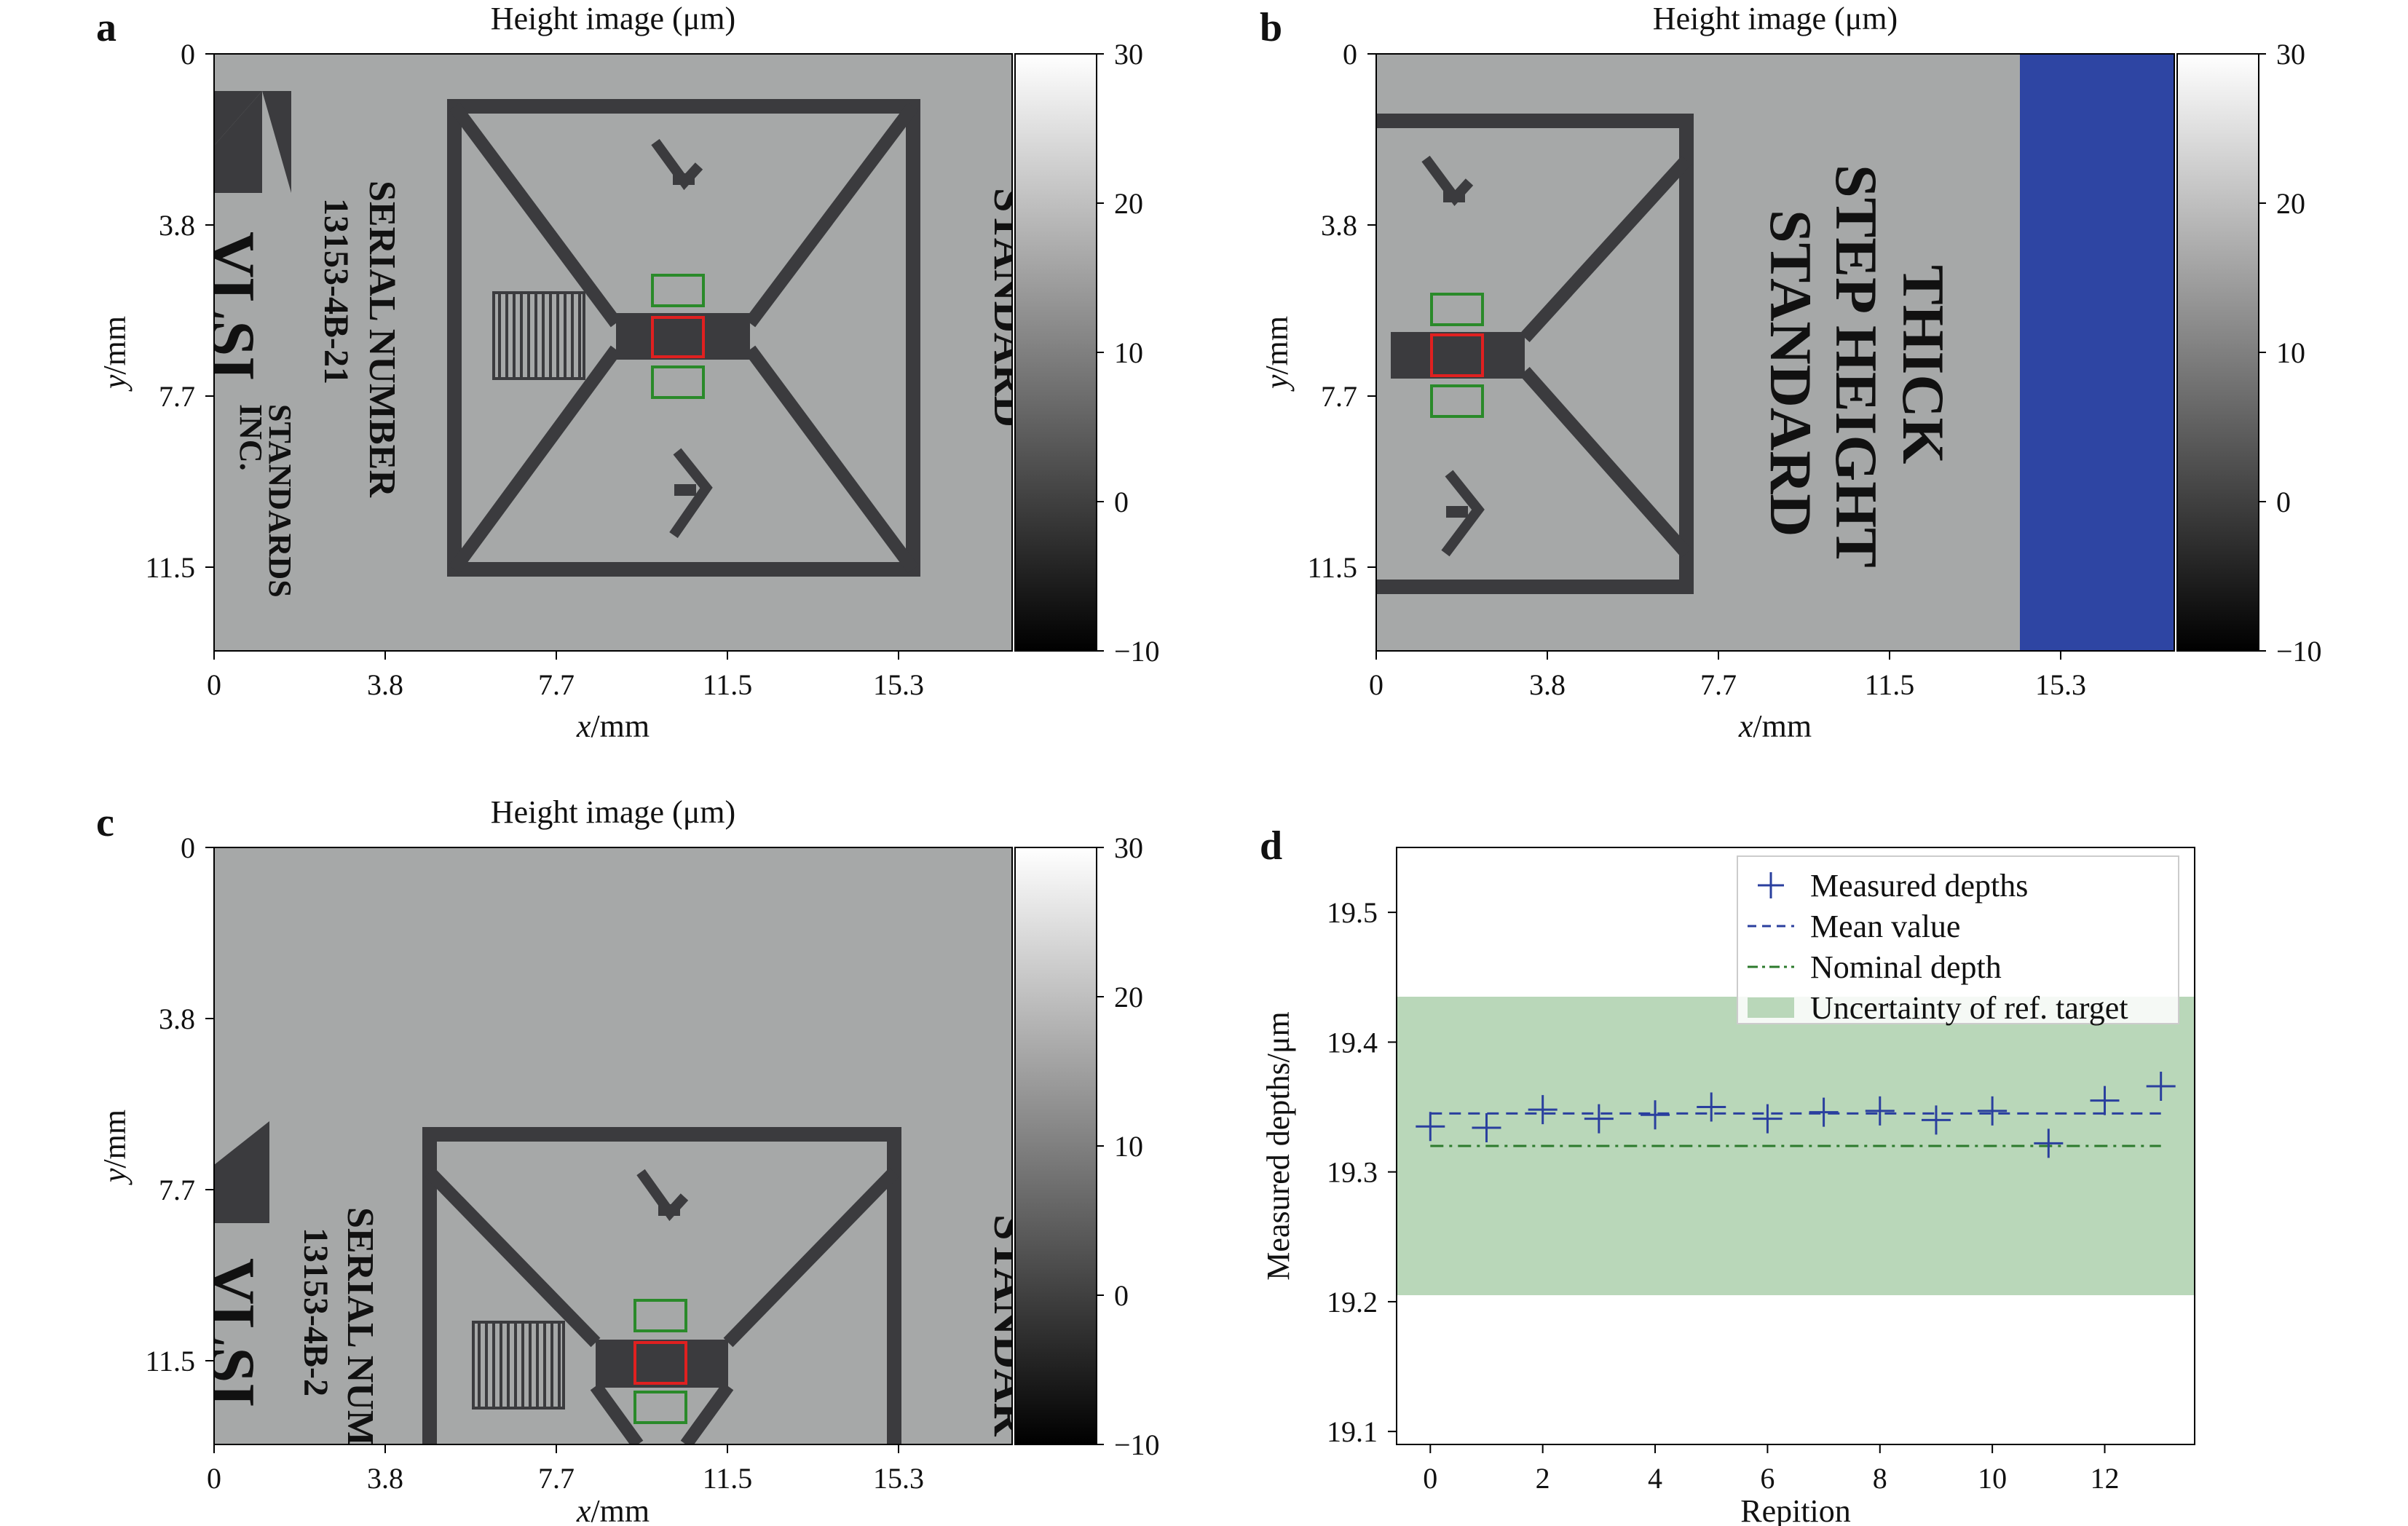 The width and height of the screenshot is (2408, 1526). Describe the element at coordinates (660, 1407) in the screenshot. I see `roi-green-bottom-c` at that location.